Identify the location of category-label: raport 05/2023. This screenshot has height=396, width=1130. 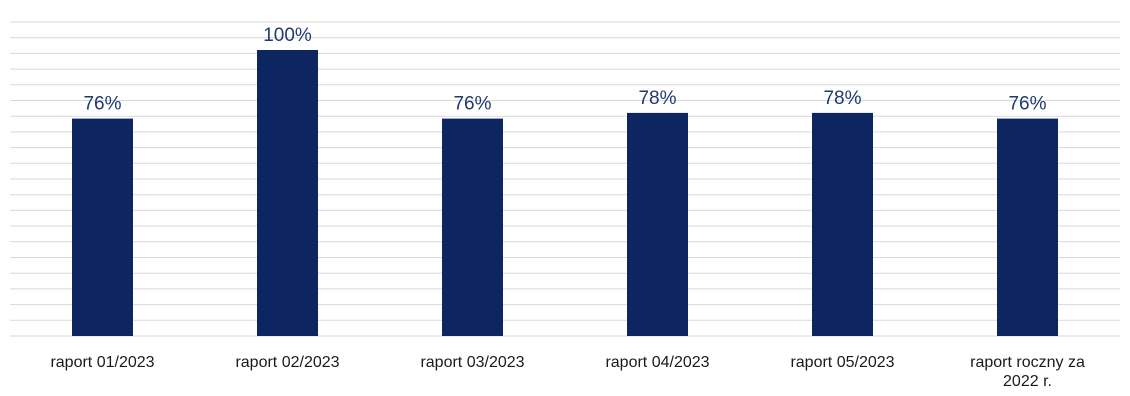
(842, 362).